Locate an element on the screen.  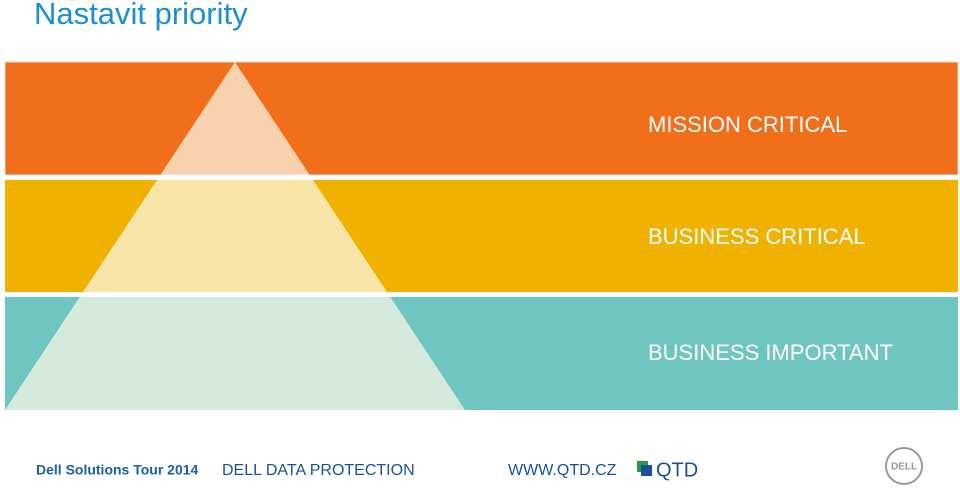
brand-logo-ring is located at coordinates (904, 466).